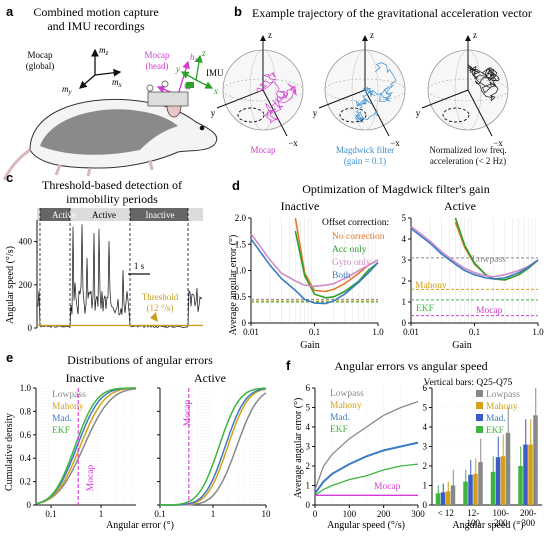  Describe the element at coordinates (480, 113) in the screenshot. I see `sphere-x-axis` at that location.